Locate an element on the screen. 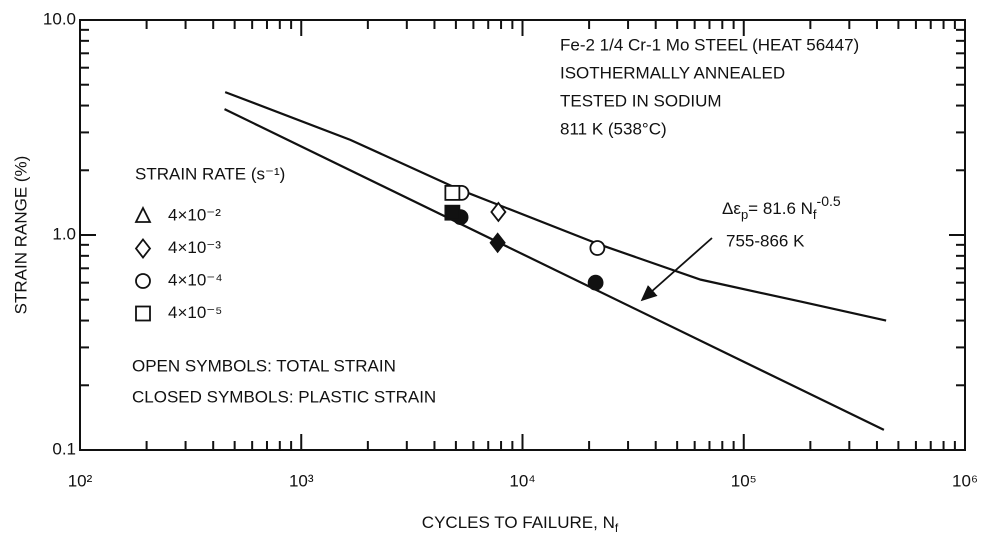 Image resolution: width=992 pixels, height=543 pixels. arrow is located at coordinates (676, 269).